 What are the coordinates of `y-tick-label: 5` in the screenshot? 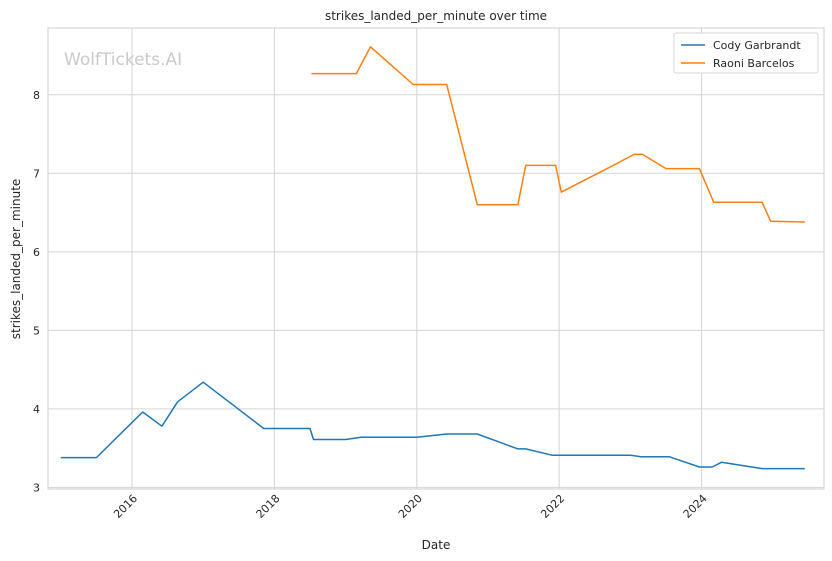 It's located at (36, 330).